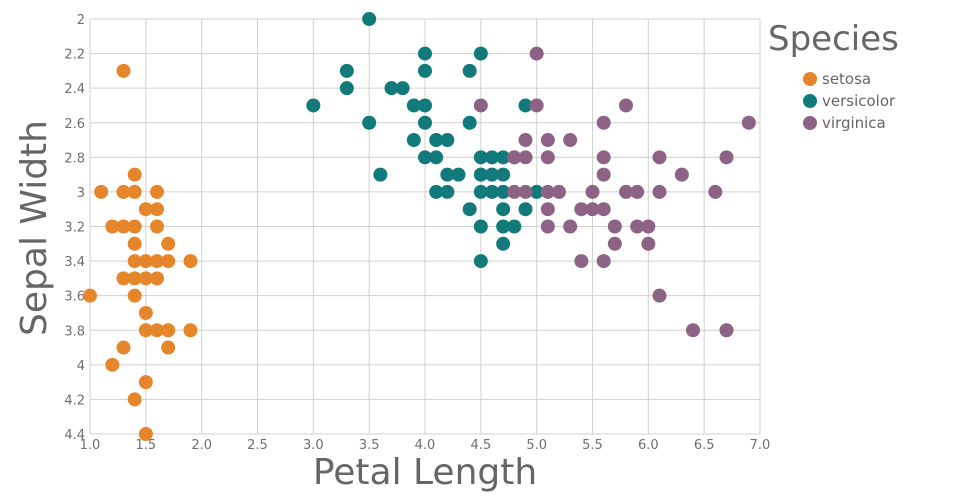 The height and width of the screenshot is (500, 960). Describe the element at coordinates (425, 472) in the screenshot. I see `x-axis-title: Petal Length` at that location.